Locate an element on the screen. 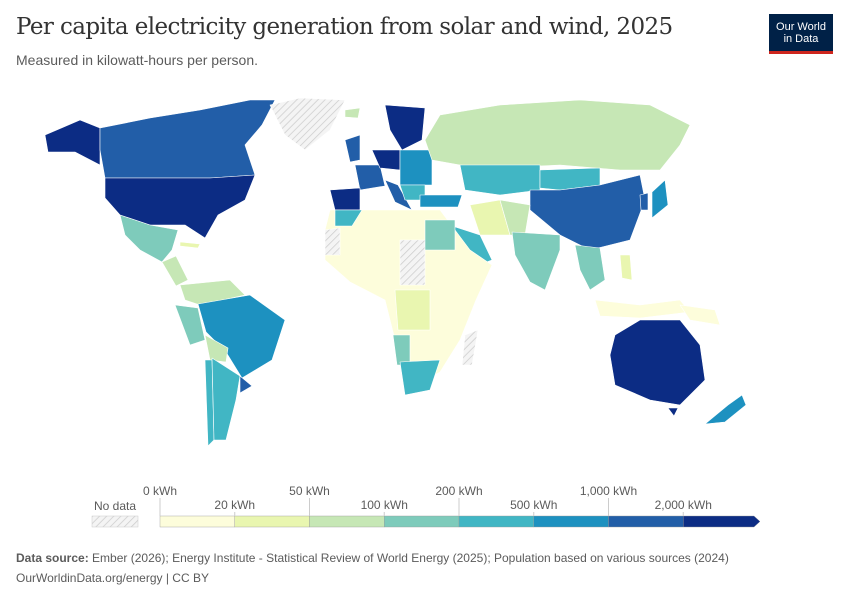  region-morocco is located at coordinates (348, 218).